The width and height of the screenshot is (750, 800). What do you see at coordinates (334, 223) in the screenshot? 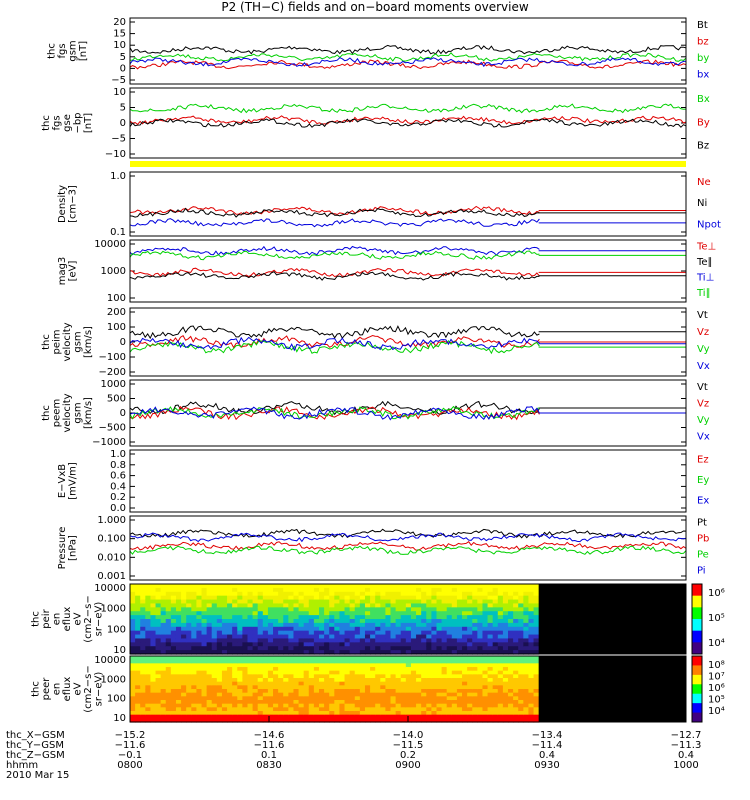
I see `series-line-Npot` at bounding box center [334, 223].